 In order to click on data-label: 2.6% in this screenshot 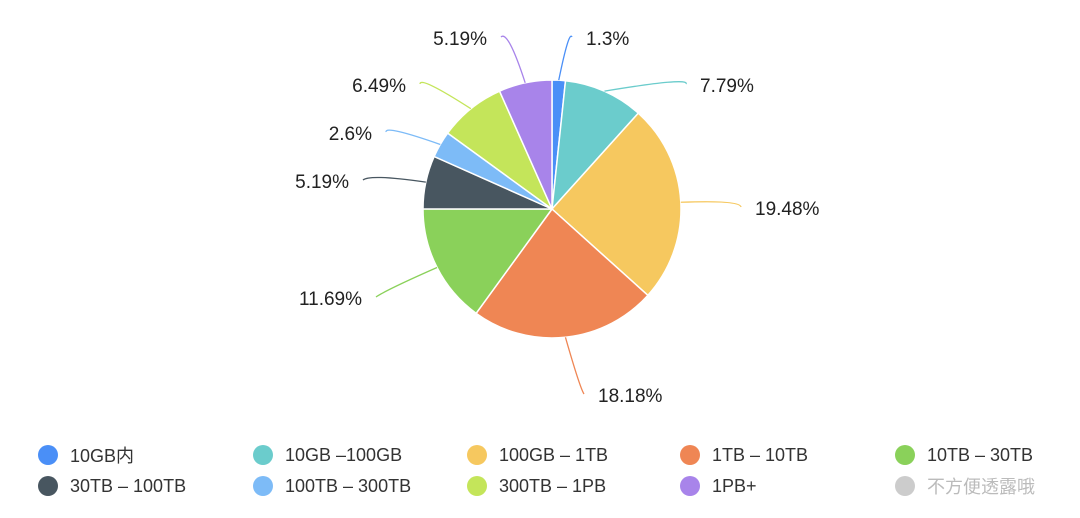, I will do `click(350, 134)`.